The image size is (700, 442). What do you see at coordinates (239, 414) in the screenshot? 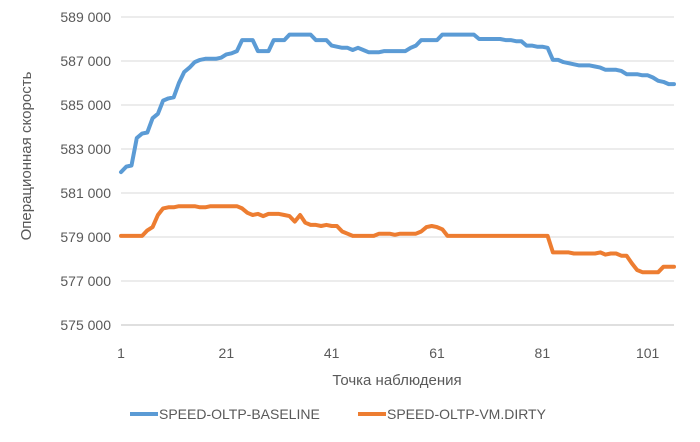
I see `legend-label-baseline: SPEED-OLTP-BASELINE` at bounding box center [239, 414].